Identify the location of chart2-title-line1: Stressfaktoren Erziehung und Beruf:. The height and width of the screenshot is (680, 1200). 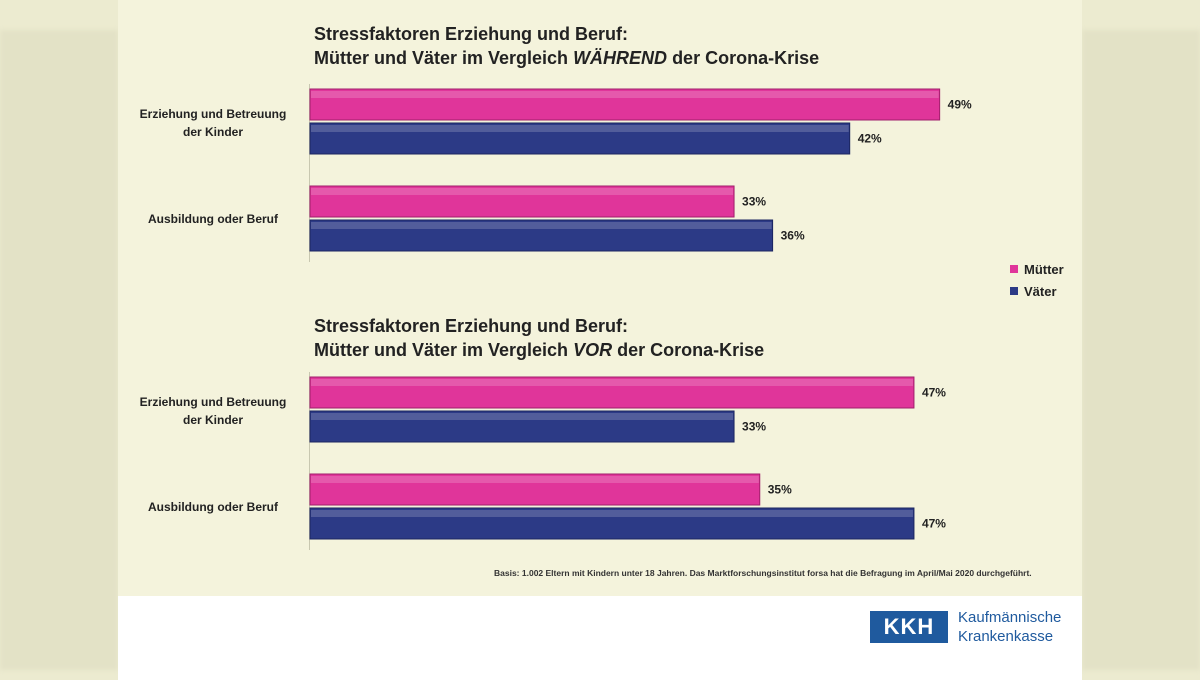
(471, 326).